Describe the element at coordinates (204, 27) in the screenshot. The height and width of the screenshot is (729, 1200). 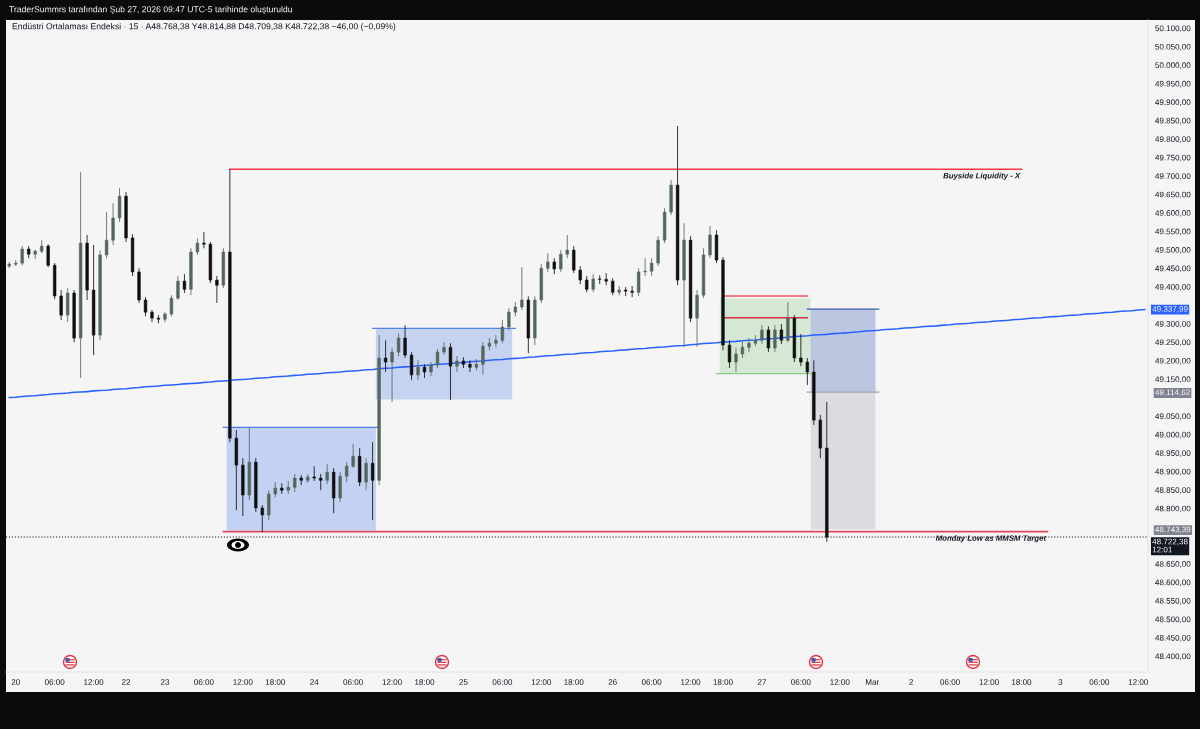
I see `chart-title: Endüstri Ortalaması Endeksi · 15 · A48.768,38 Y48.814,88 D48.709,38 K48.722,38 −46,00 (−0,09%)` at that location.